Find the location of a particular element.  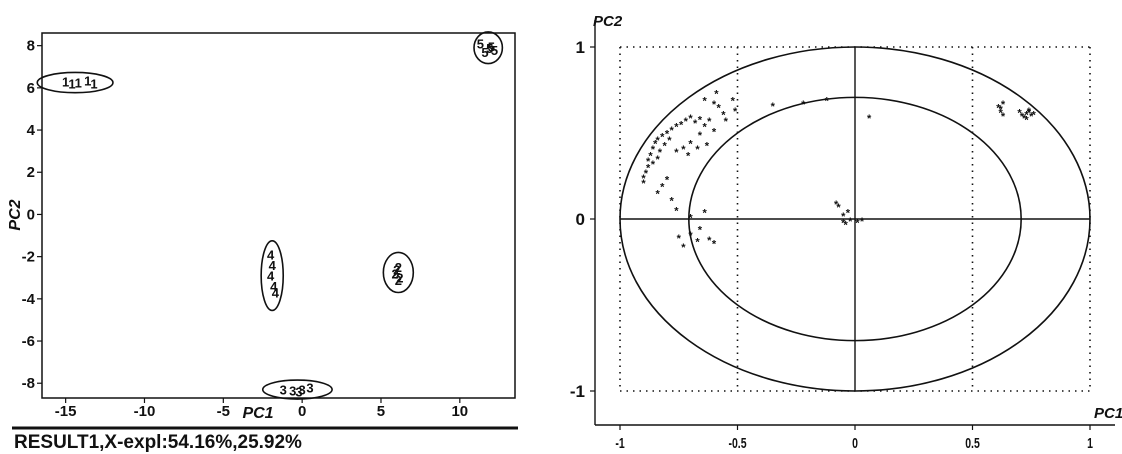

left-x-tick-label: 5 is located at coordinates (381, 411).